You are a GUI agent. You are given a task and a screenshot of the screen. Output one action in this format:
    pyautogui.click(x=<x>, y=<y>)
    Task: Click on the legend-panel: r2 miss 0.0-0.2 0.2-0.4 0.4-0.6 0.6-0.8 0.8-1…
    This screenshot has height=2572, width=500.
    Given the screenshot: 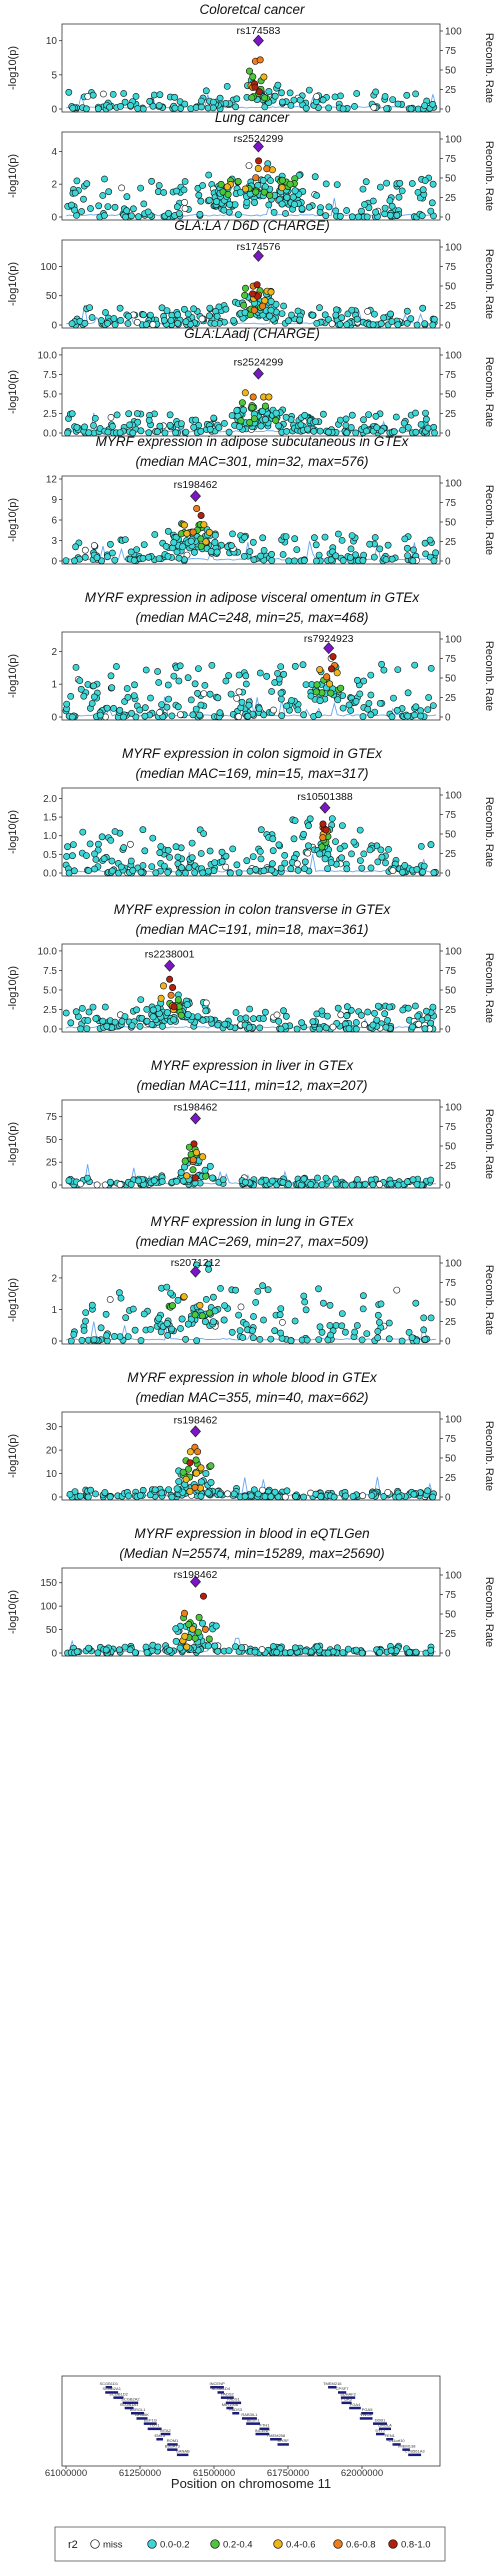 What is the action you would take?
    pyautogui.click(x=250, y=2542)
    